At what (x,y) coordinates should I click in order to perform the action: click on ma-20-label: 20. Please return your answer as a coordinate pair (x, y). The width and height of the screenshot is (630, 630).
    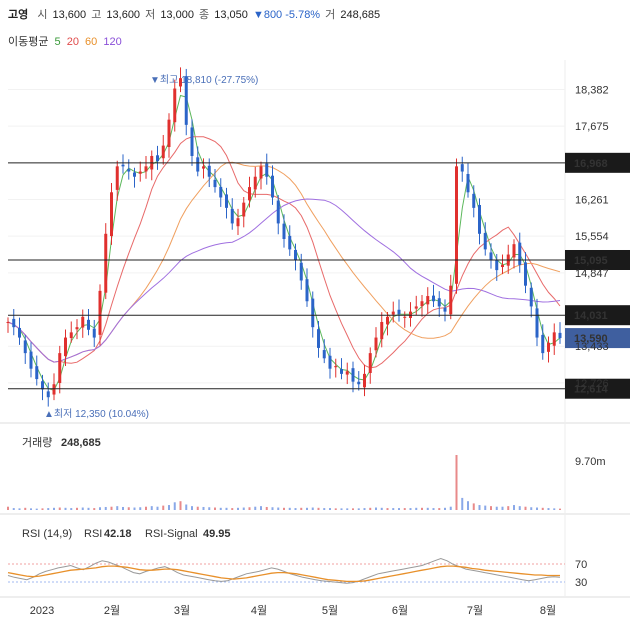
    Looking at the image, I should click on (72, 42).